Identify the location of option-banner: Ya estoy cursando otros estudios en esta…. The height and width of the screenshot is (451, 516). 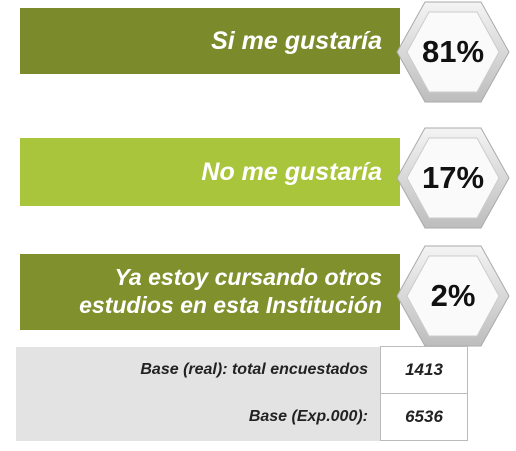
(210, 292).